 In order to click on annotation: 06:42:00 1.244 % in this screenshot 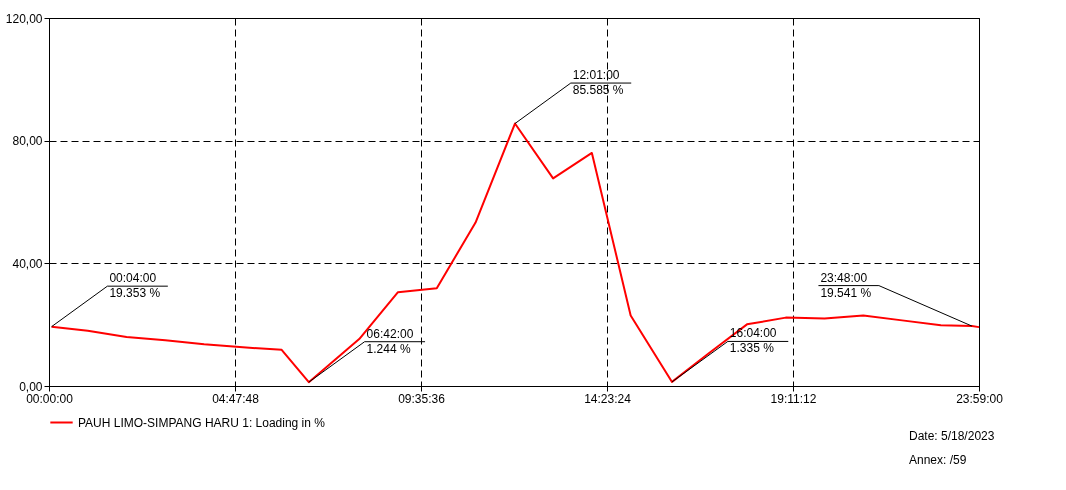, I will do `click(390, 341)`.